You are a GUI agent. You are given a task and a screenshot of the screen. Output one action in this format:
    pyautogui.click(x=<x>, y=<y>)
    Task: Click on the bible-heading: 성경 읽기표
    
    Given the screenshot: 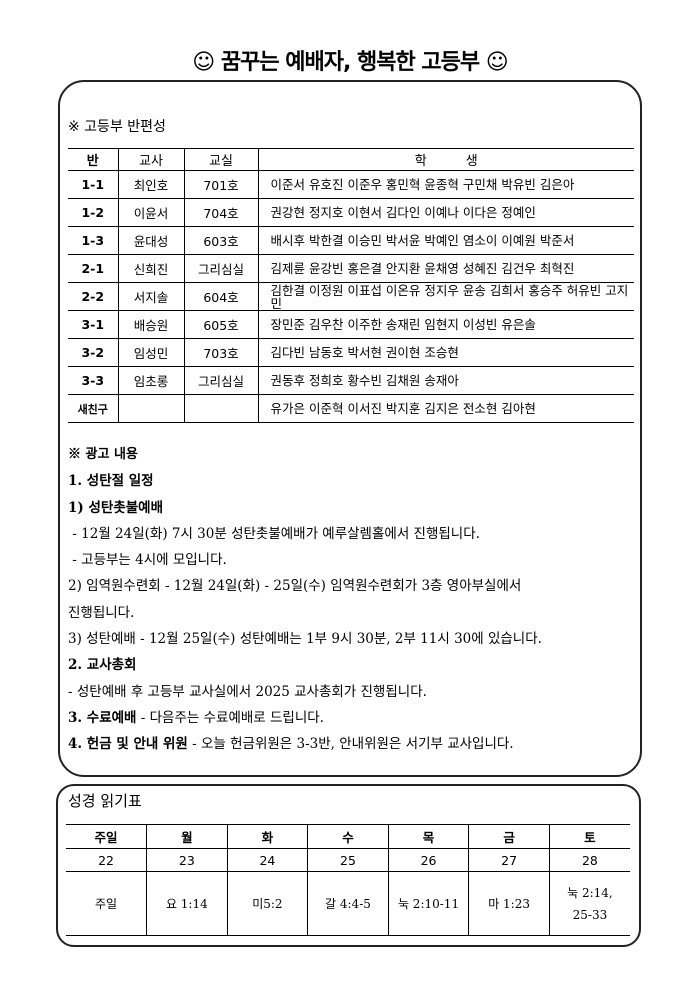 What is the action you would take?
    pyautogui.click(x=105, y=801)
    